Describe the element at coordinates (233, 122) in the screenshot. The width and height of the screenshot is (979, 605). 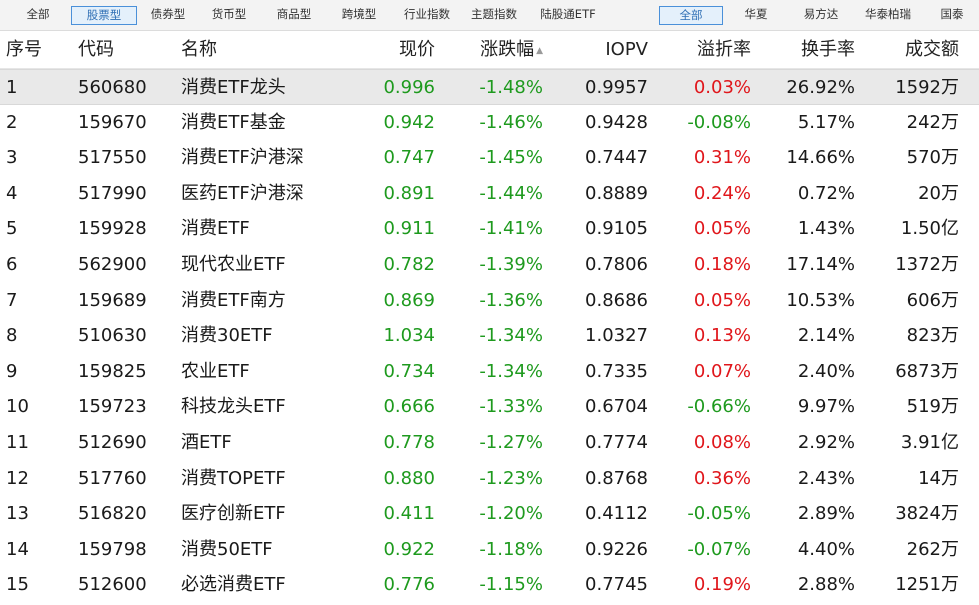
I see `cell-name: 消费ETF基金` at that location.